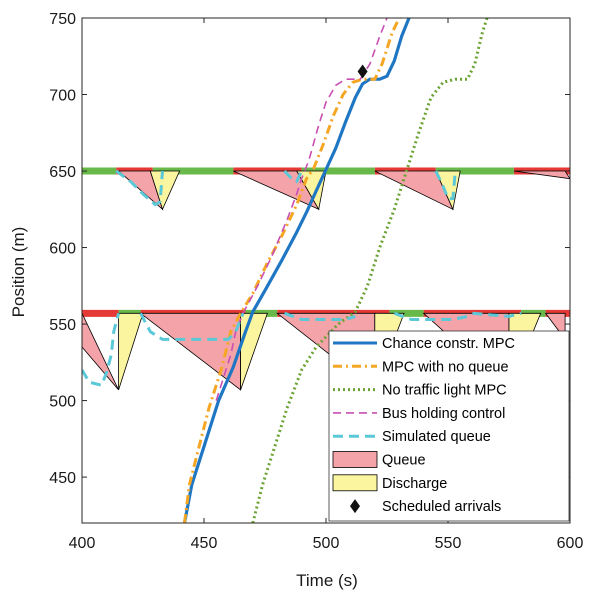 The image size is (589, 593). I want to click on legend-label-6: Discharge, so click(414, 484).